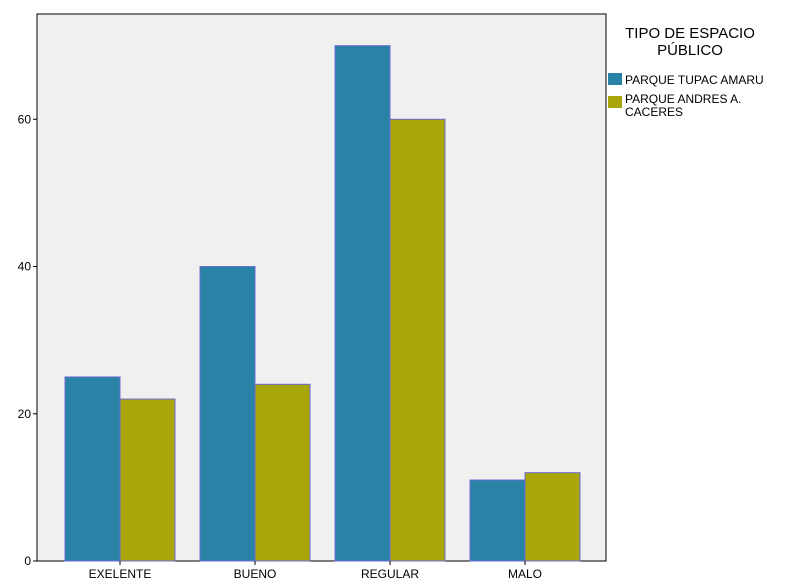 The height and width of the screenshot is (587, 794). Describe the element at coordinates (525, 574) in the screenshot. I see `x-tick-label: MALO` at that location.